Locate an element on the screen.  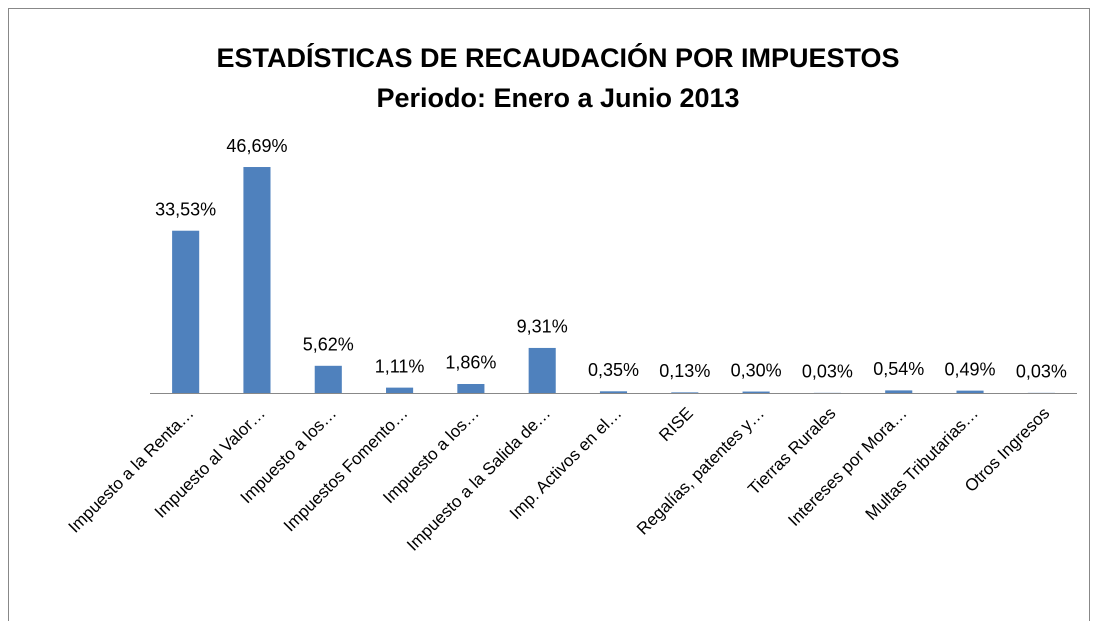
data-label: 0,54% is located at coordinates (898, 369).